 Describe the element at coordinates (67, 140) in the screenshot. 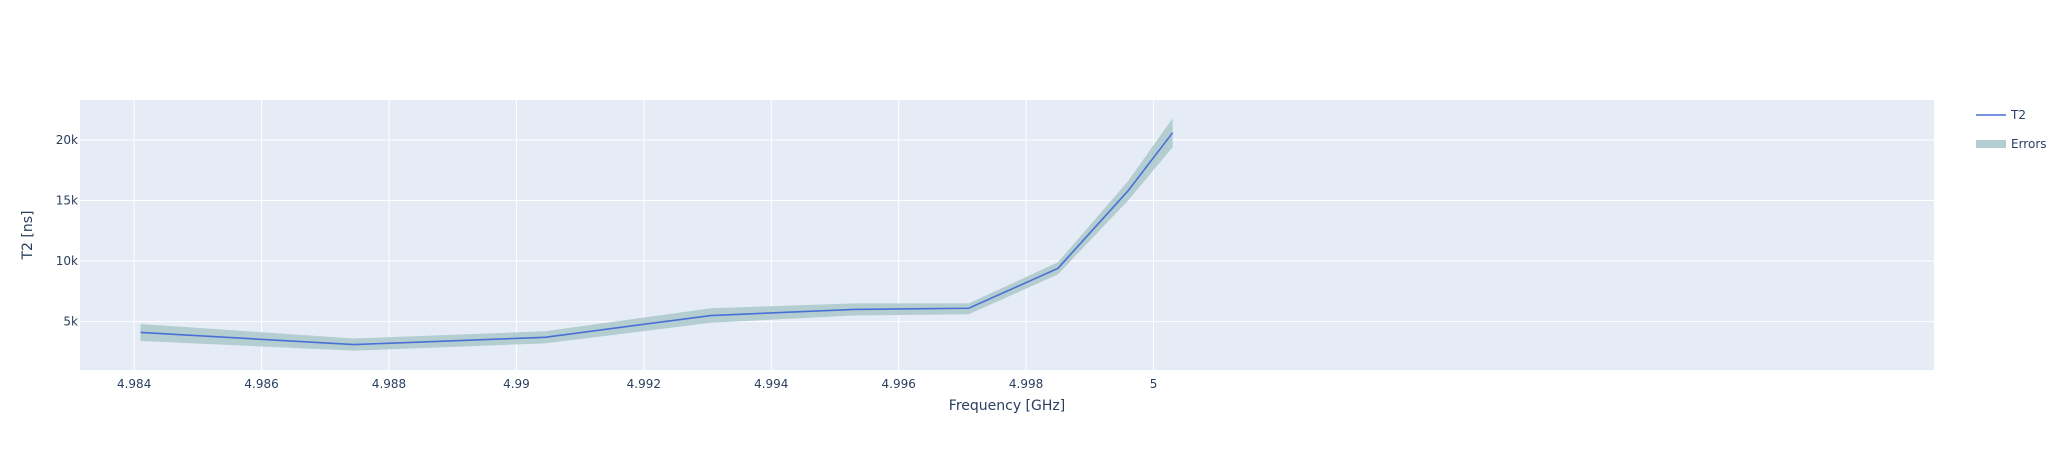

I see `y-tick-label: 20k` at that location.